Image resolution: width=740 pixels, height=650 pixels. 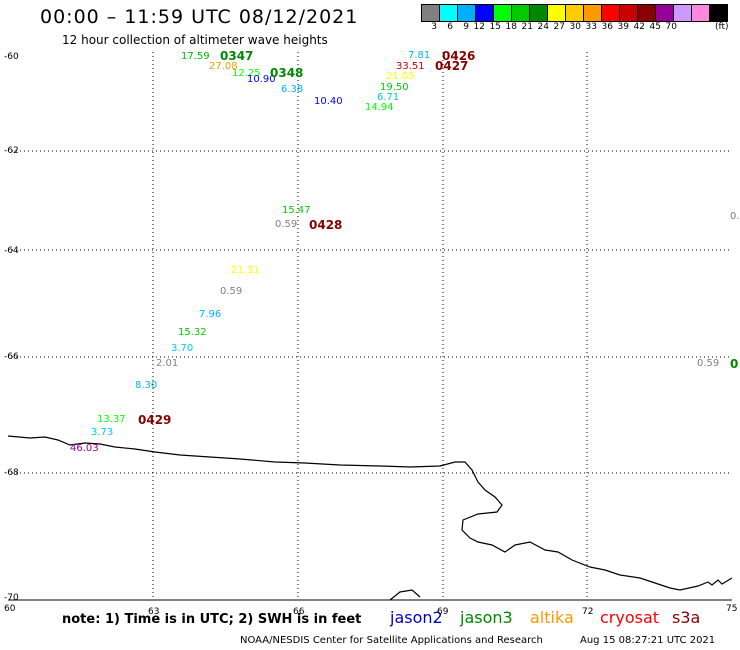 I want to click on pass-time-label: 0429, so click(x=155, y=420).